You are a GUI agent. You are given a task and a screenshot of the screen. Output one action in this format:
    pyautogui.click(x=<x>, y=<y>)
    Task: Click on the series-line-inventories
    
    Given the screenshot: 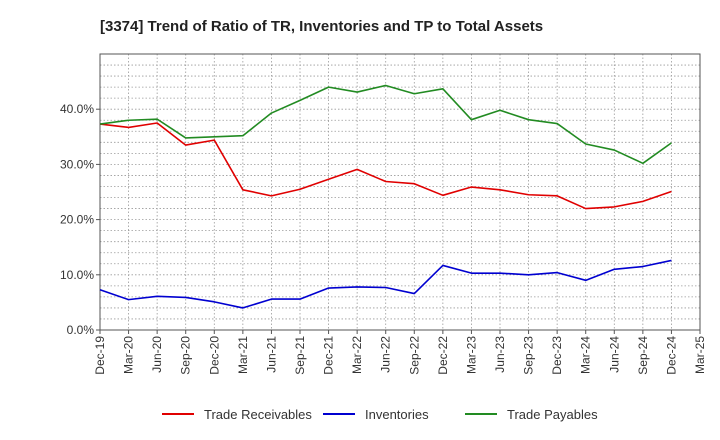 What is the action you would take?
    pyautogui.click(x=385, y=284)
    